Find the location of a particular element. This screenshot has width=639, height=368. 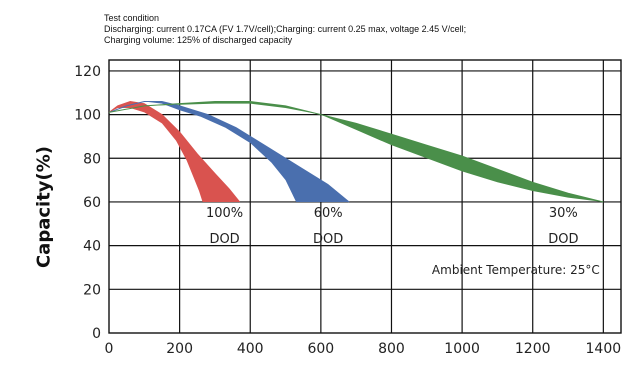

x-tick-label: 600 is located at coordinates (320, 349).